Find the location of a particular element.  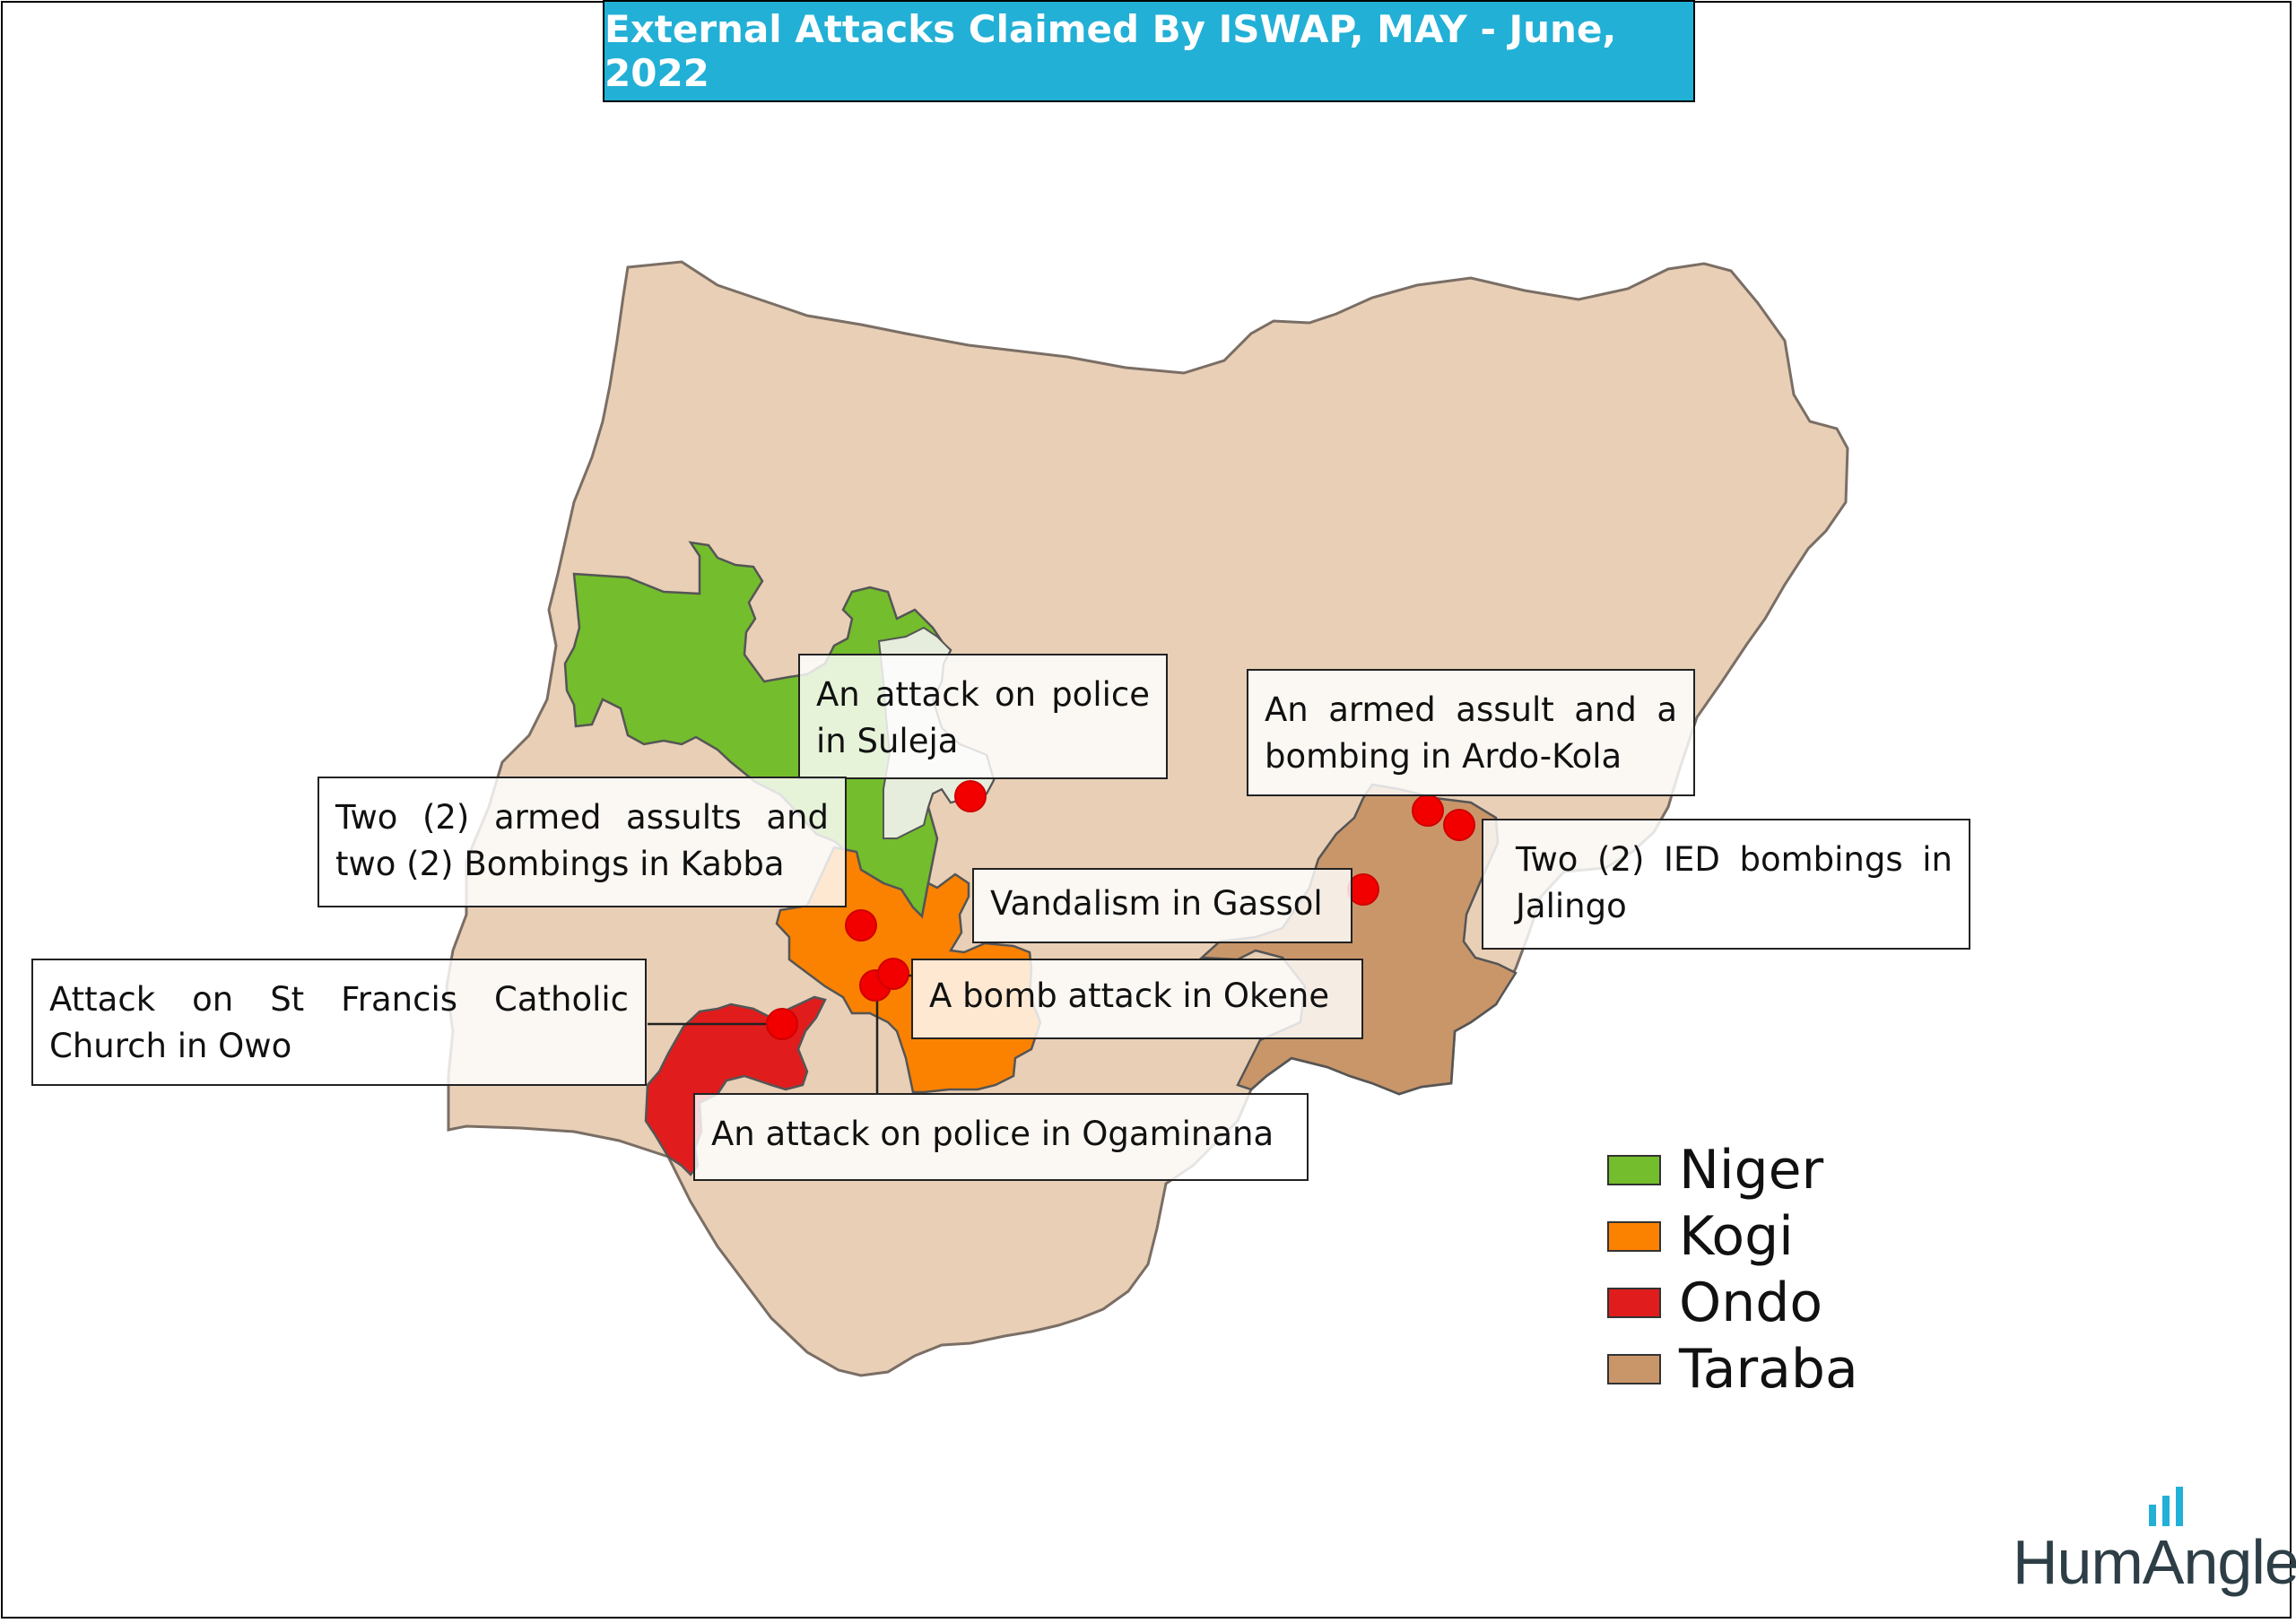

callout-gassol: Vandalism in Gassol is located at coordinates (1162, 905).